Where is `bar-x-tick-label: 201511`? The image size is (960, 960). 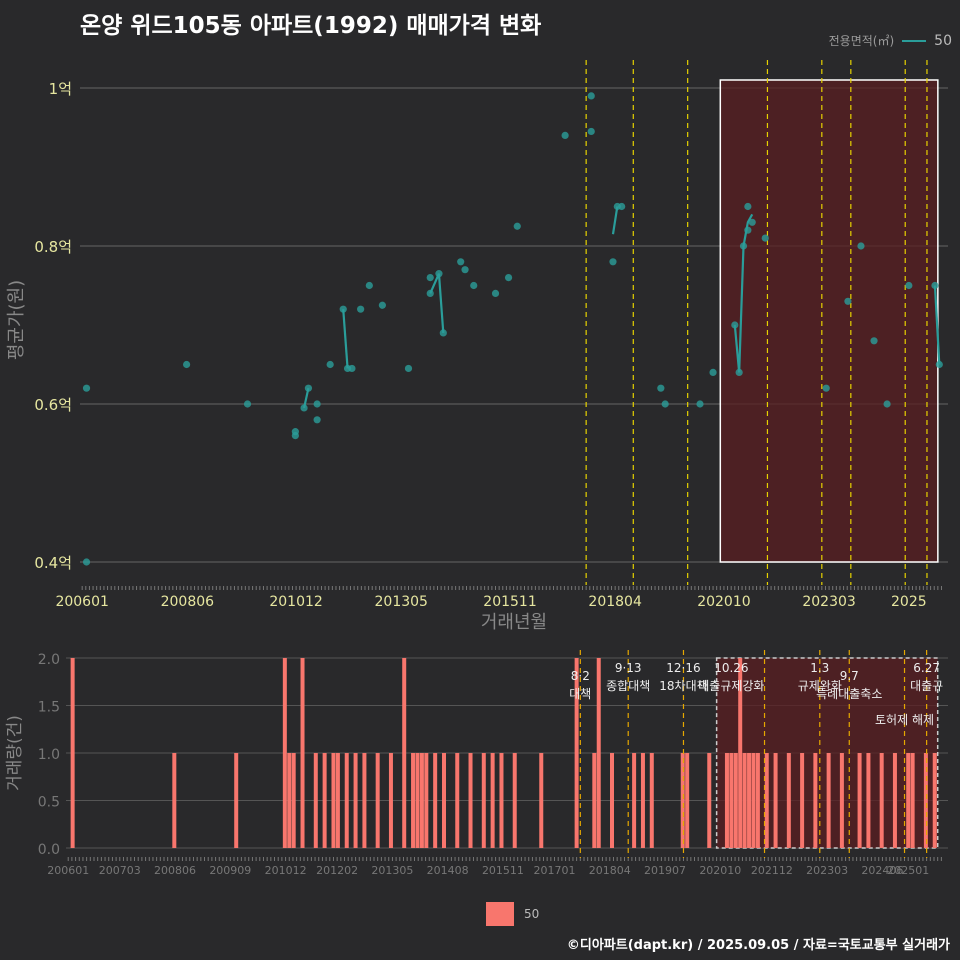 bar-x-tick-label: 201511 is located at coordinates (503, 870).